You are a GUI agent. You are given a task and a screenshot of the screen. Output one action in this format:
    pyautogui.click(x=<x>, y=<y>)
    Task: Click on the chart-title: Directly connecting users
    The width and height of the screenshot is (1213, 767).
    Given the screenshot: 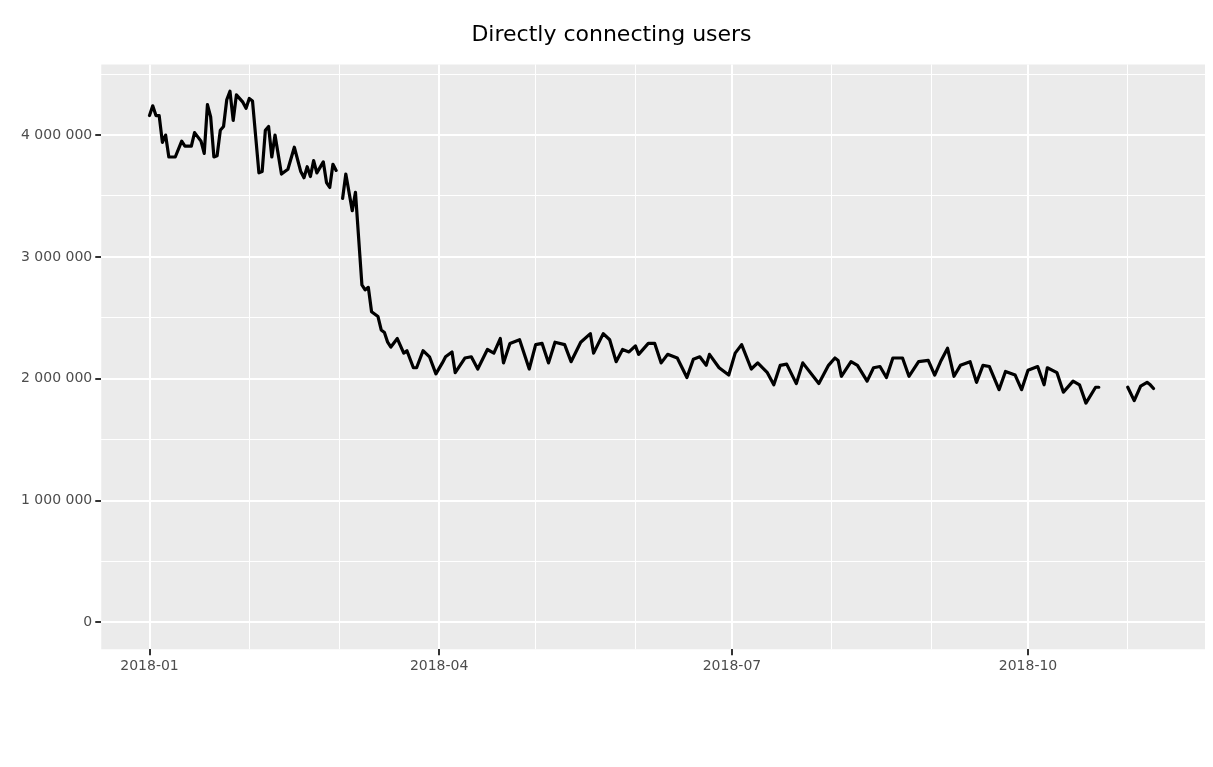 What is the action you would take?
    pyautogui.click(x=611, y=33)
    